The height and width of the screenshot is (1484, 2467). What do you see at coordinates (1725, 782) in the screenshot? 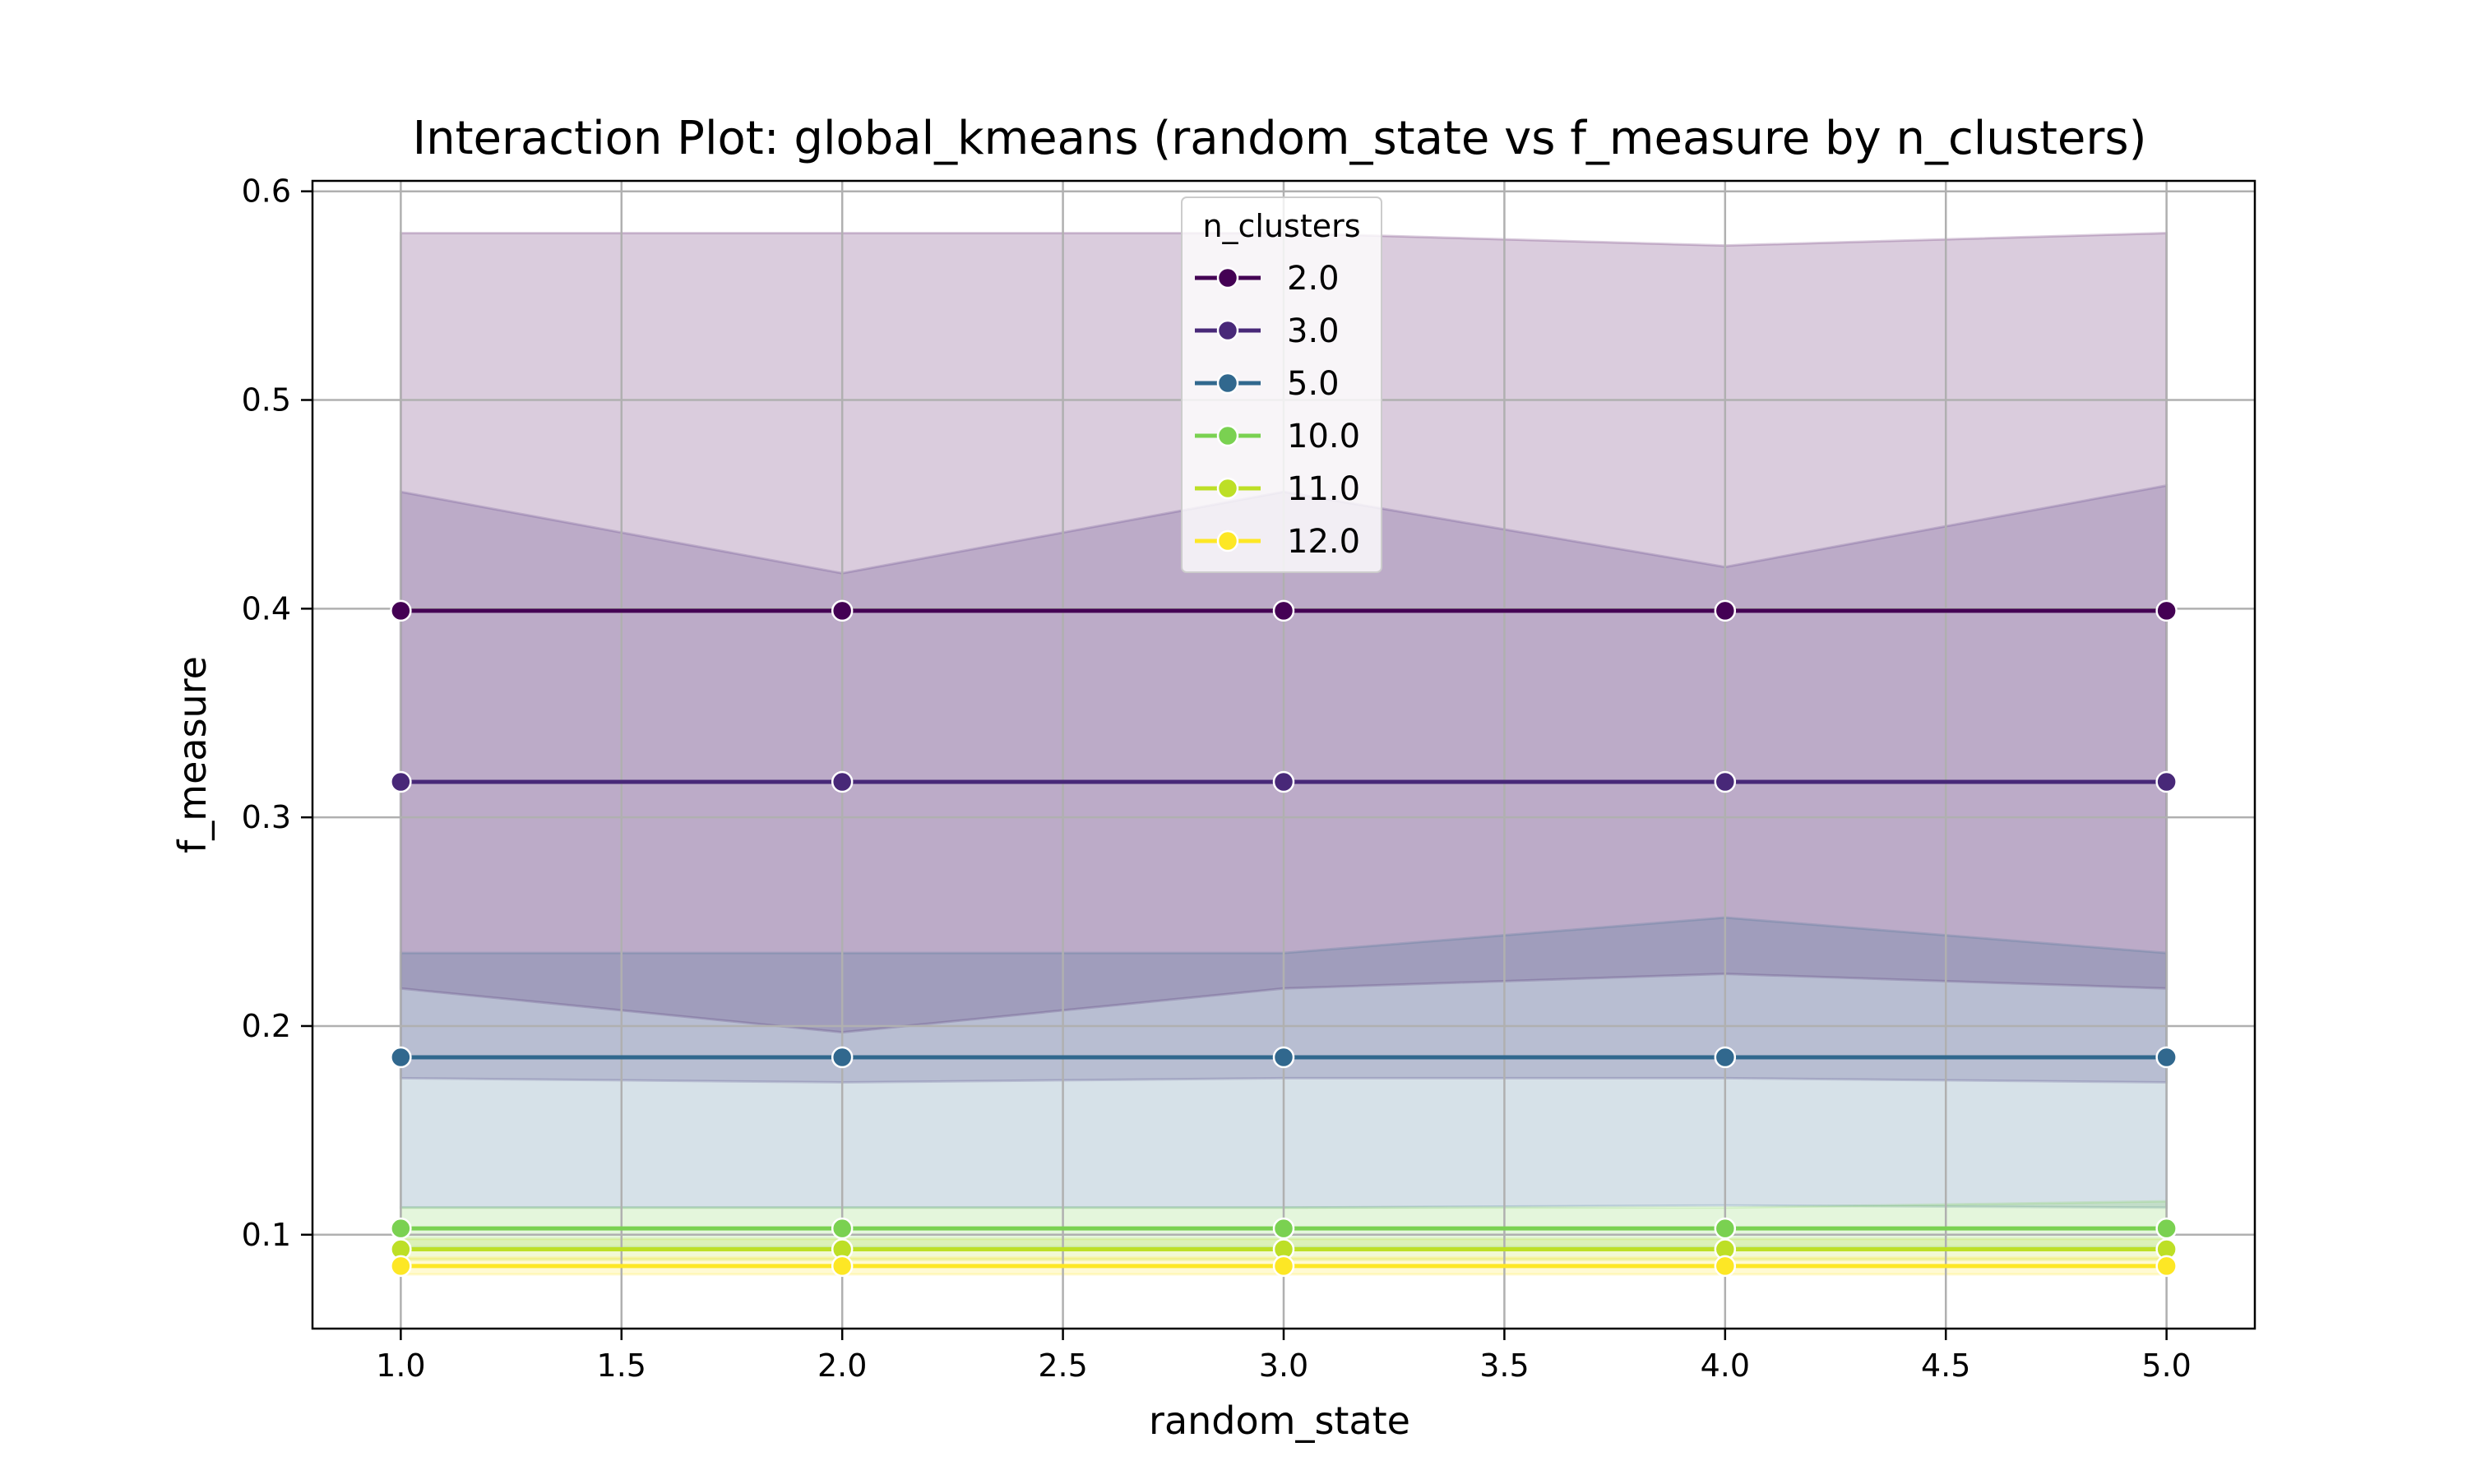
I see `data-point-3.0-4` at bounding box center [1725, 782].